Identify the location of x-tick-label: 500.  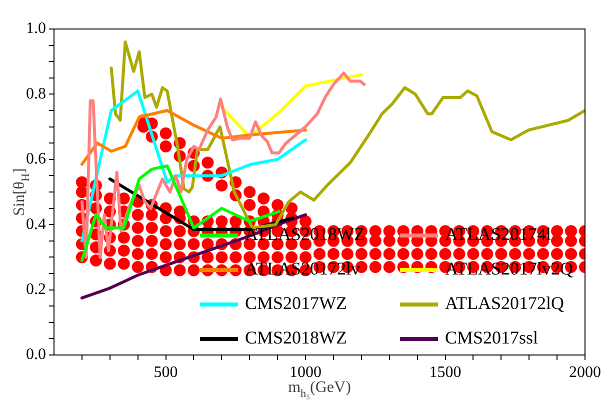
(166, 372).